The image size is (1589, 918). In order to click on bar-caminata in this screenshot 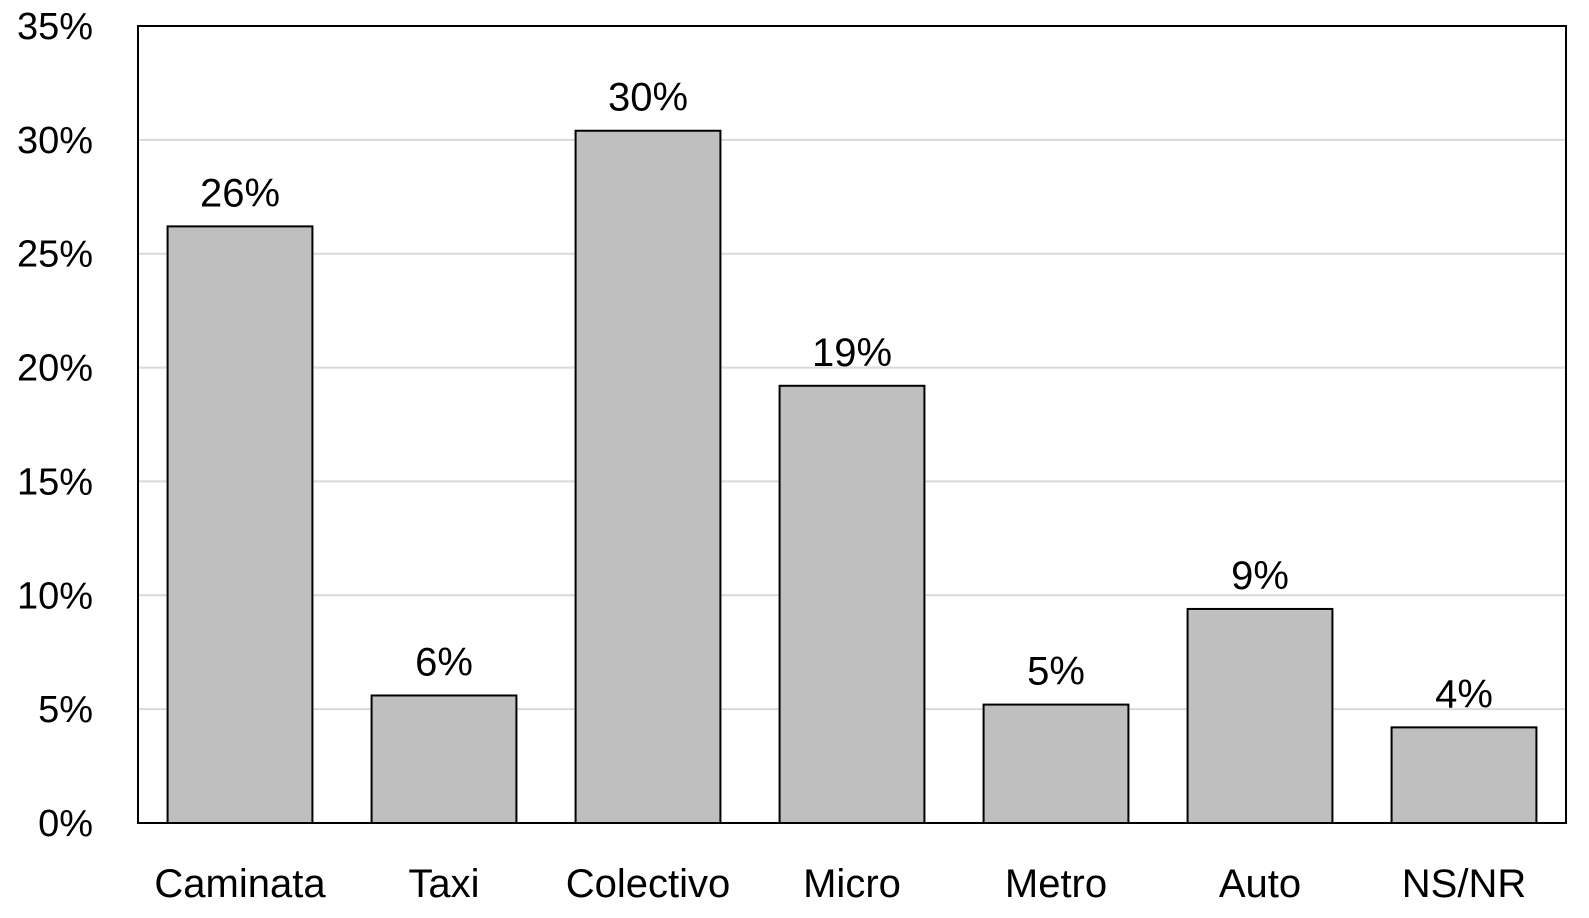, I will do `click(240, 525)`.